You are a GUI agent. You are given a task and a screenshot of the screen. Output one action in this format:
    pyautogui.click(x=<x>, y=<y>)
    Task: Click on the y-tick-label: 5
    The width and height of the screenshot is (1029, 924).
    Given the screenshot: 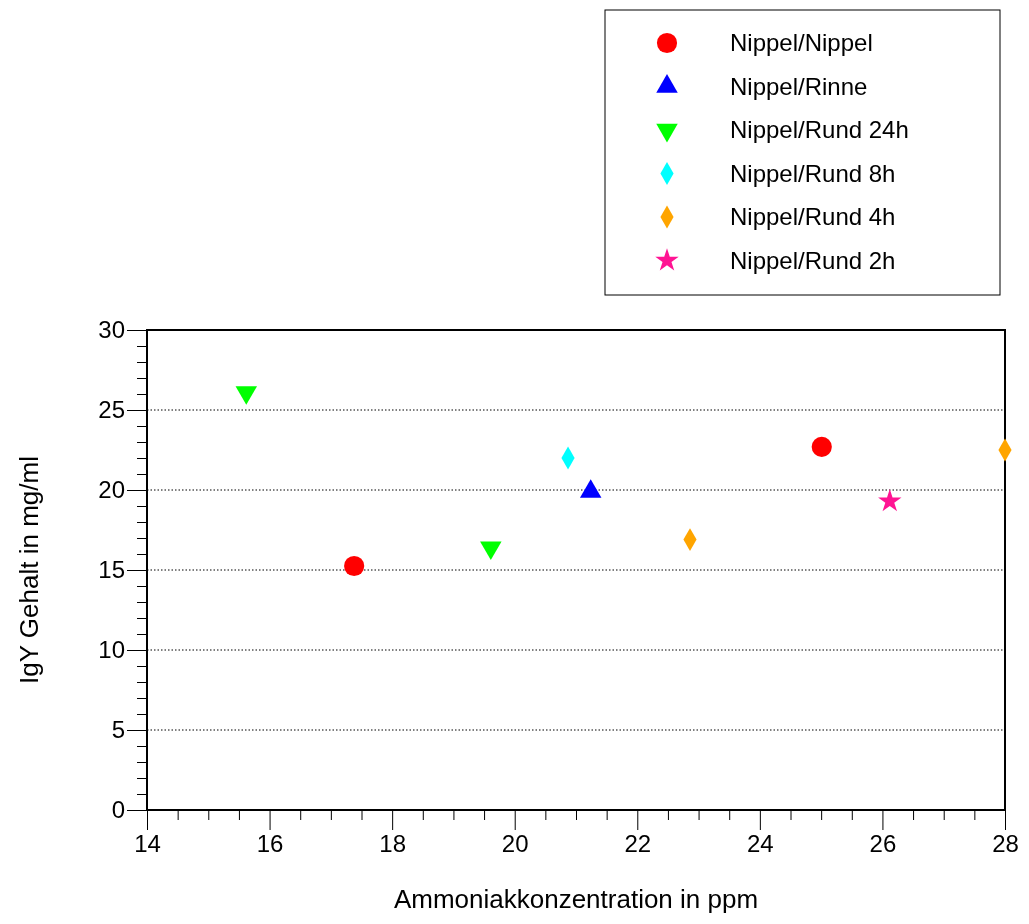 What is the action you would take?
    pyautogui.click(x=118, y=730)
    